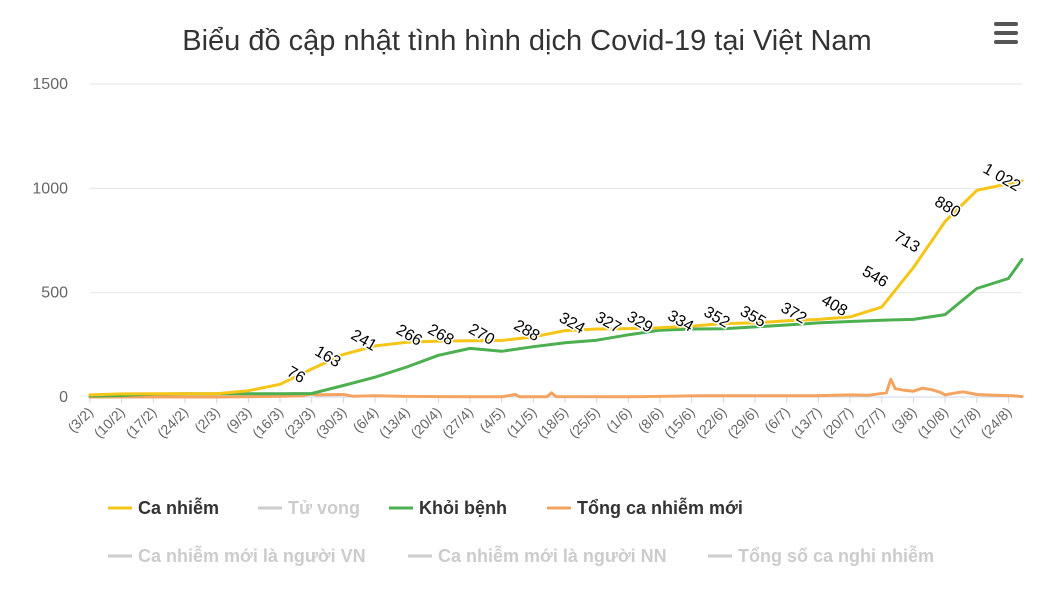 The image size is (1054, 592). What do you see at coordinates (463, 508) in the screenshot?
I see `legend-label: Khỏi bệnh` at bounding box center [463, 508].